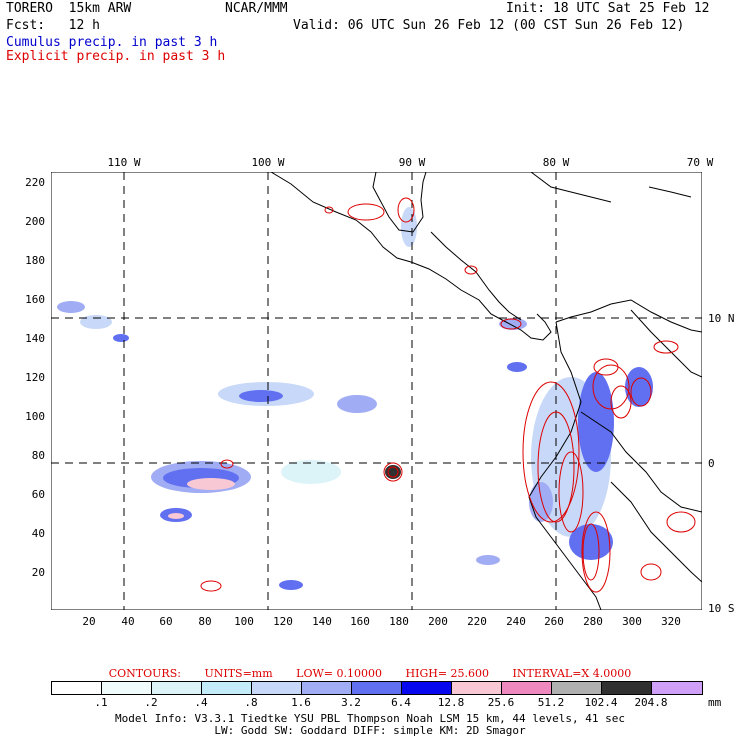 The image size is (740, 740). I want to click on lon-label-90w: 90 W, so click(412, 162).